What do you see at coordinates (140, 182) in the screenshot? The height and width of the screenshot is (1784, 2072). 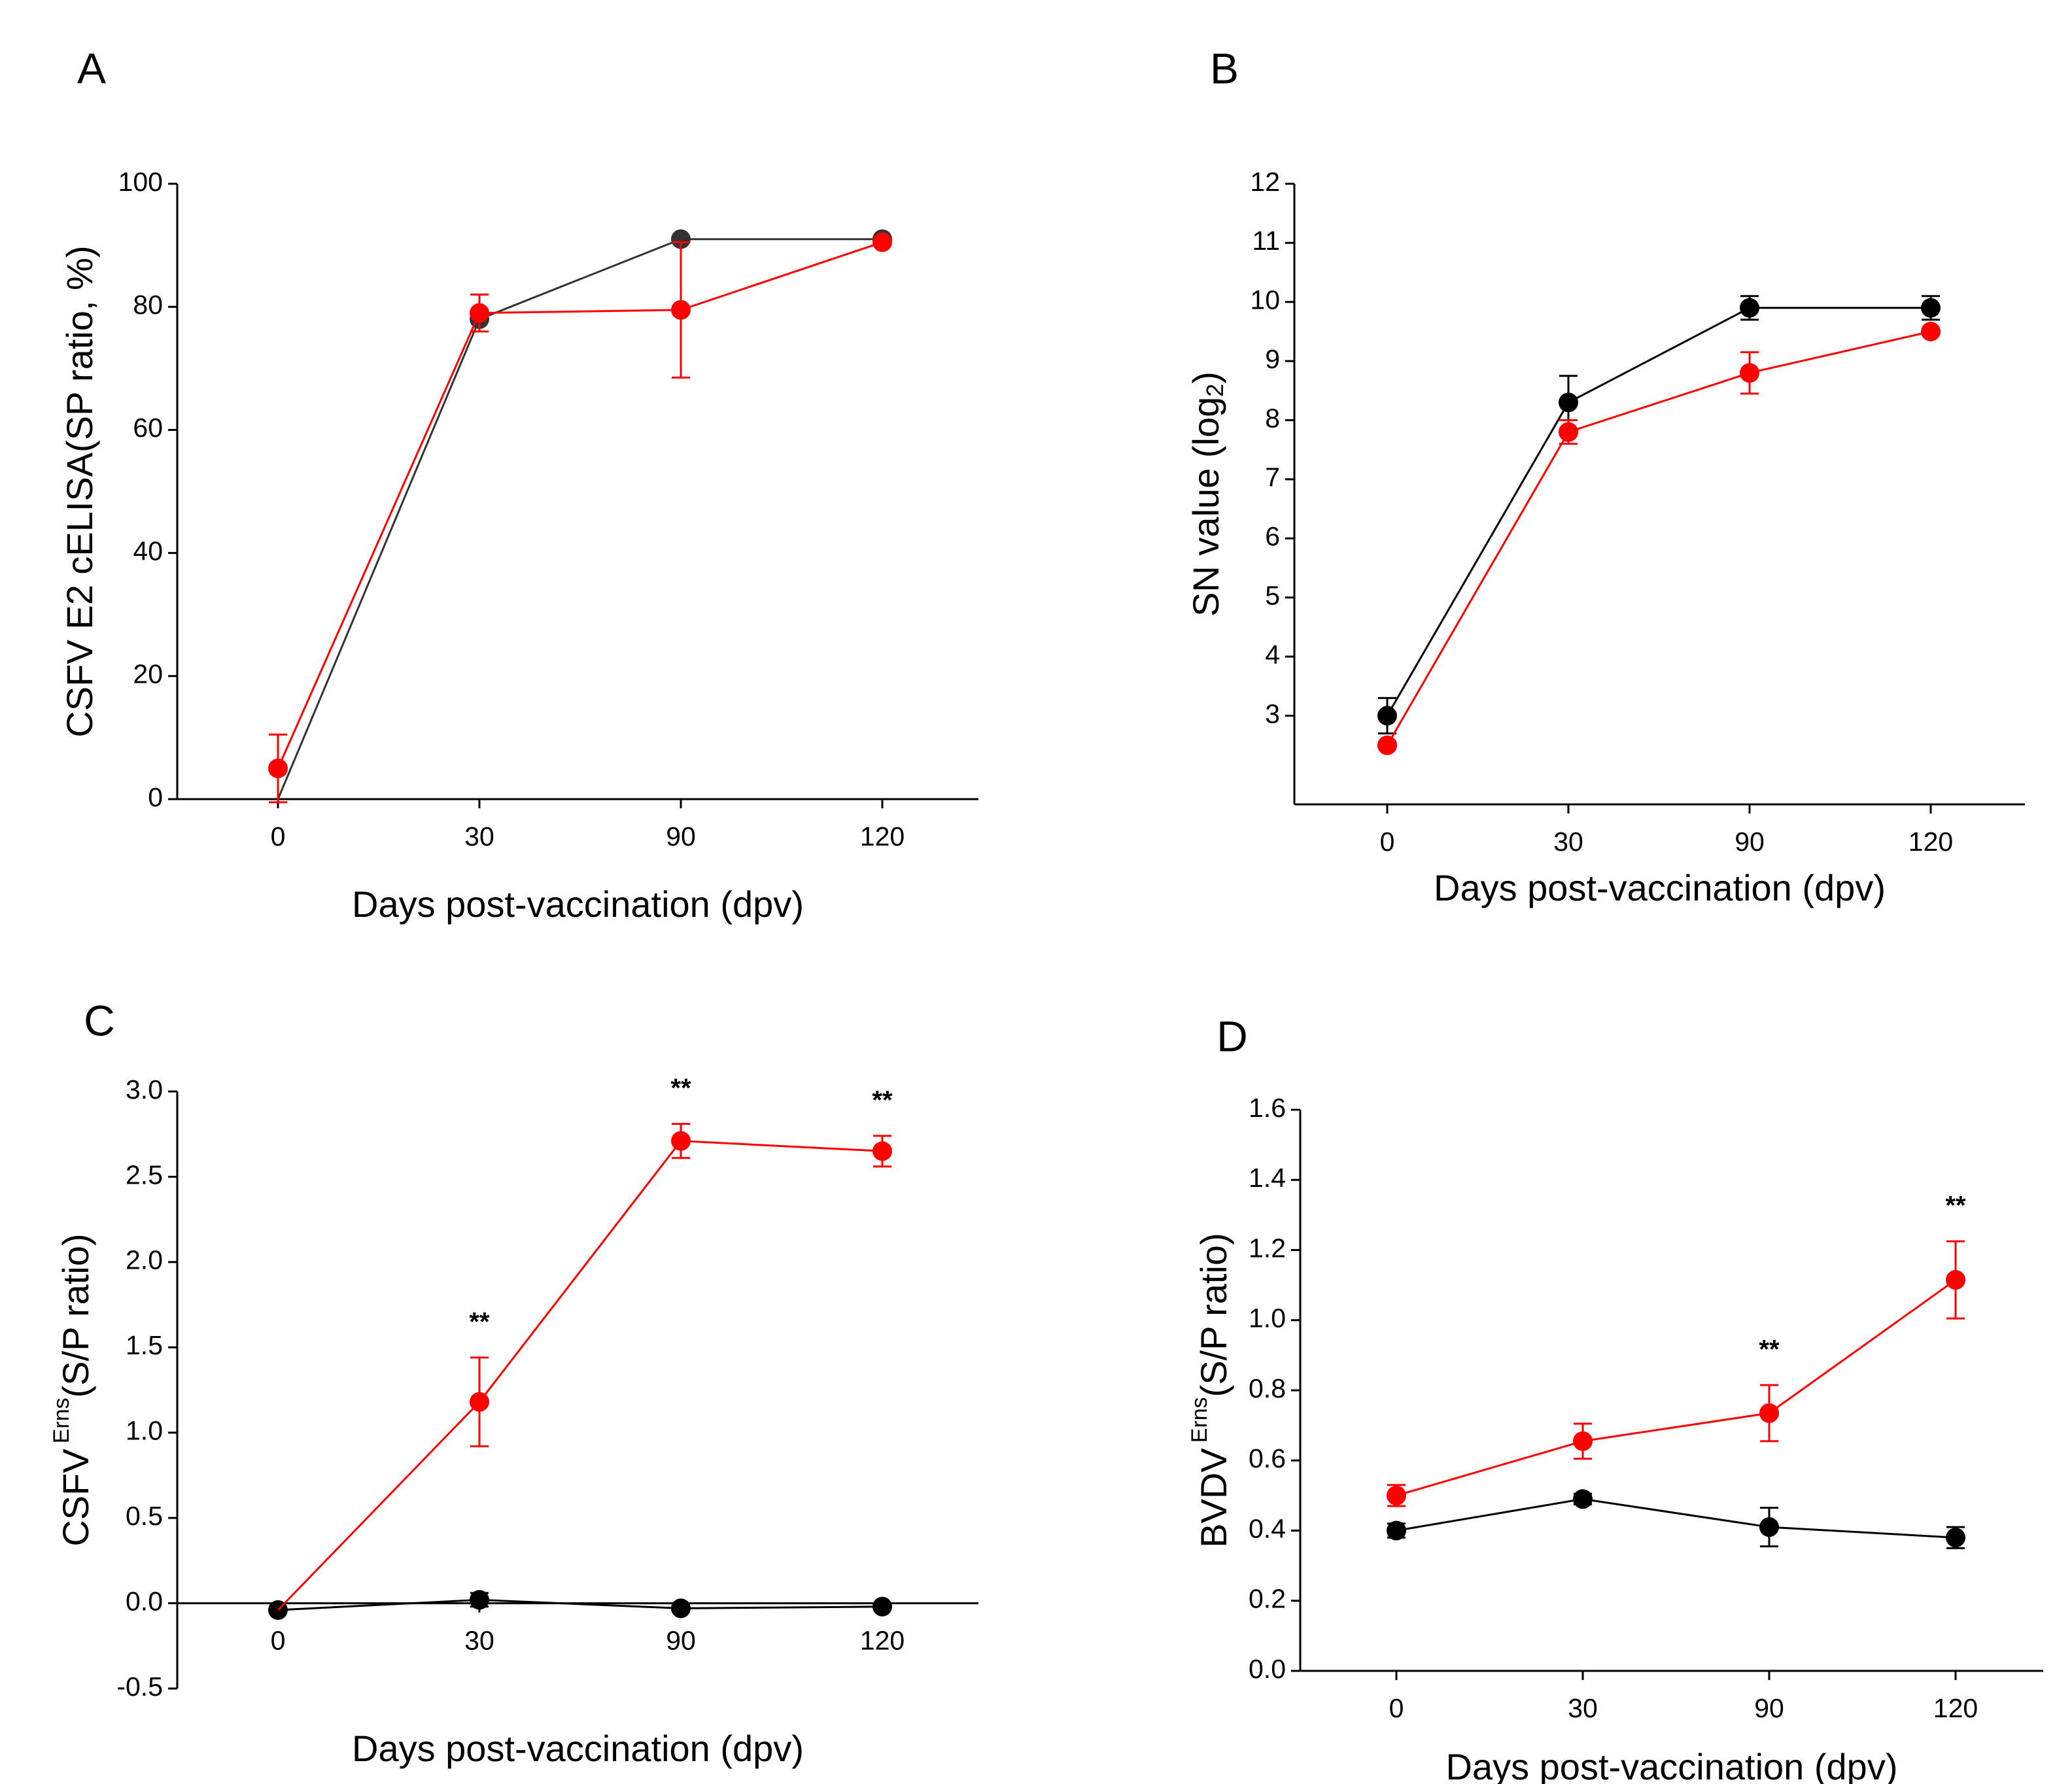 I see `y-tick-label: 100` at bounding box center [140, 182].